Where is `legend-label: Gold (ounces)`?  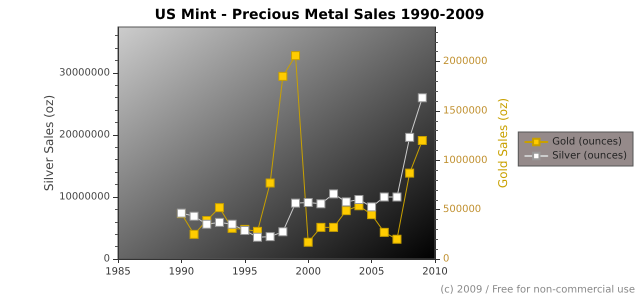 legend-label: Gold (ounces) is located at coordinates (587, 142).